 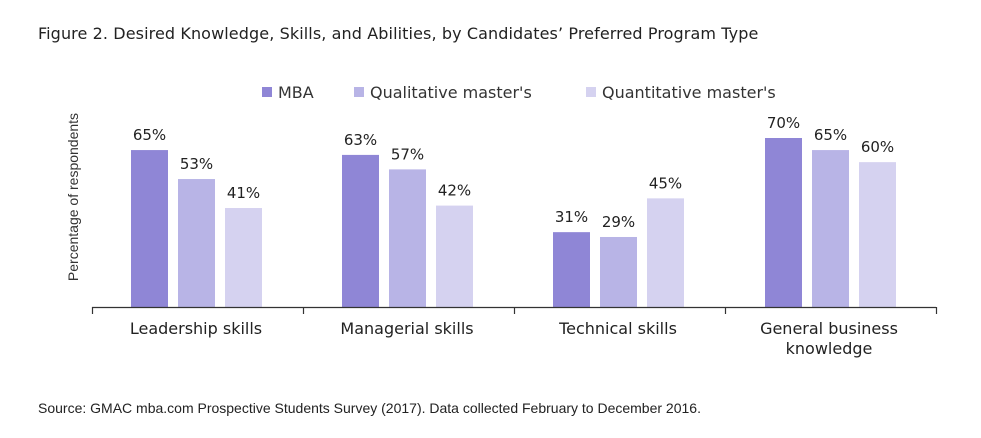 What do you see at coordinates (617, 328) in the screenshot?
I see `category-label-2: Technical skills` at bounding box center [617, 328].